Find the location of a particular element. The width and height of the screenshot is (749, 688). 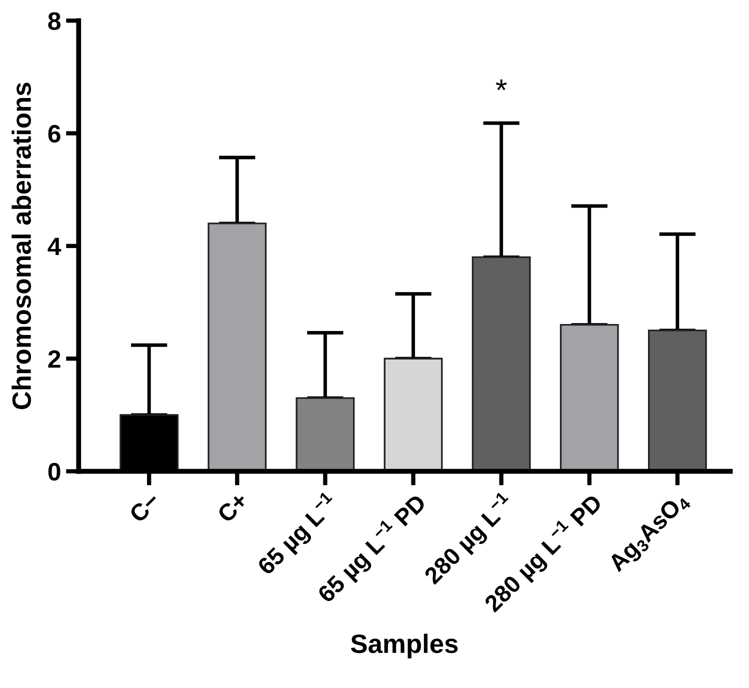

x-axis-title: Samples is located at coordinates (404, 646).